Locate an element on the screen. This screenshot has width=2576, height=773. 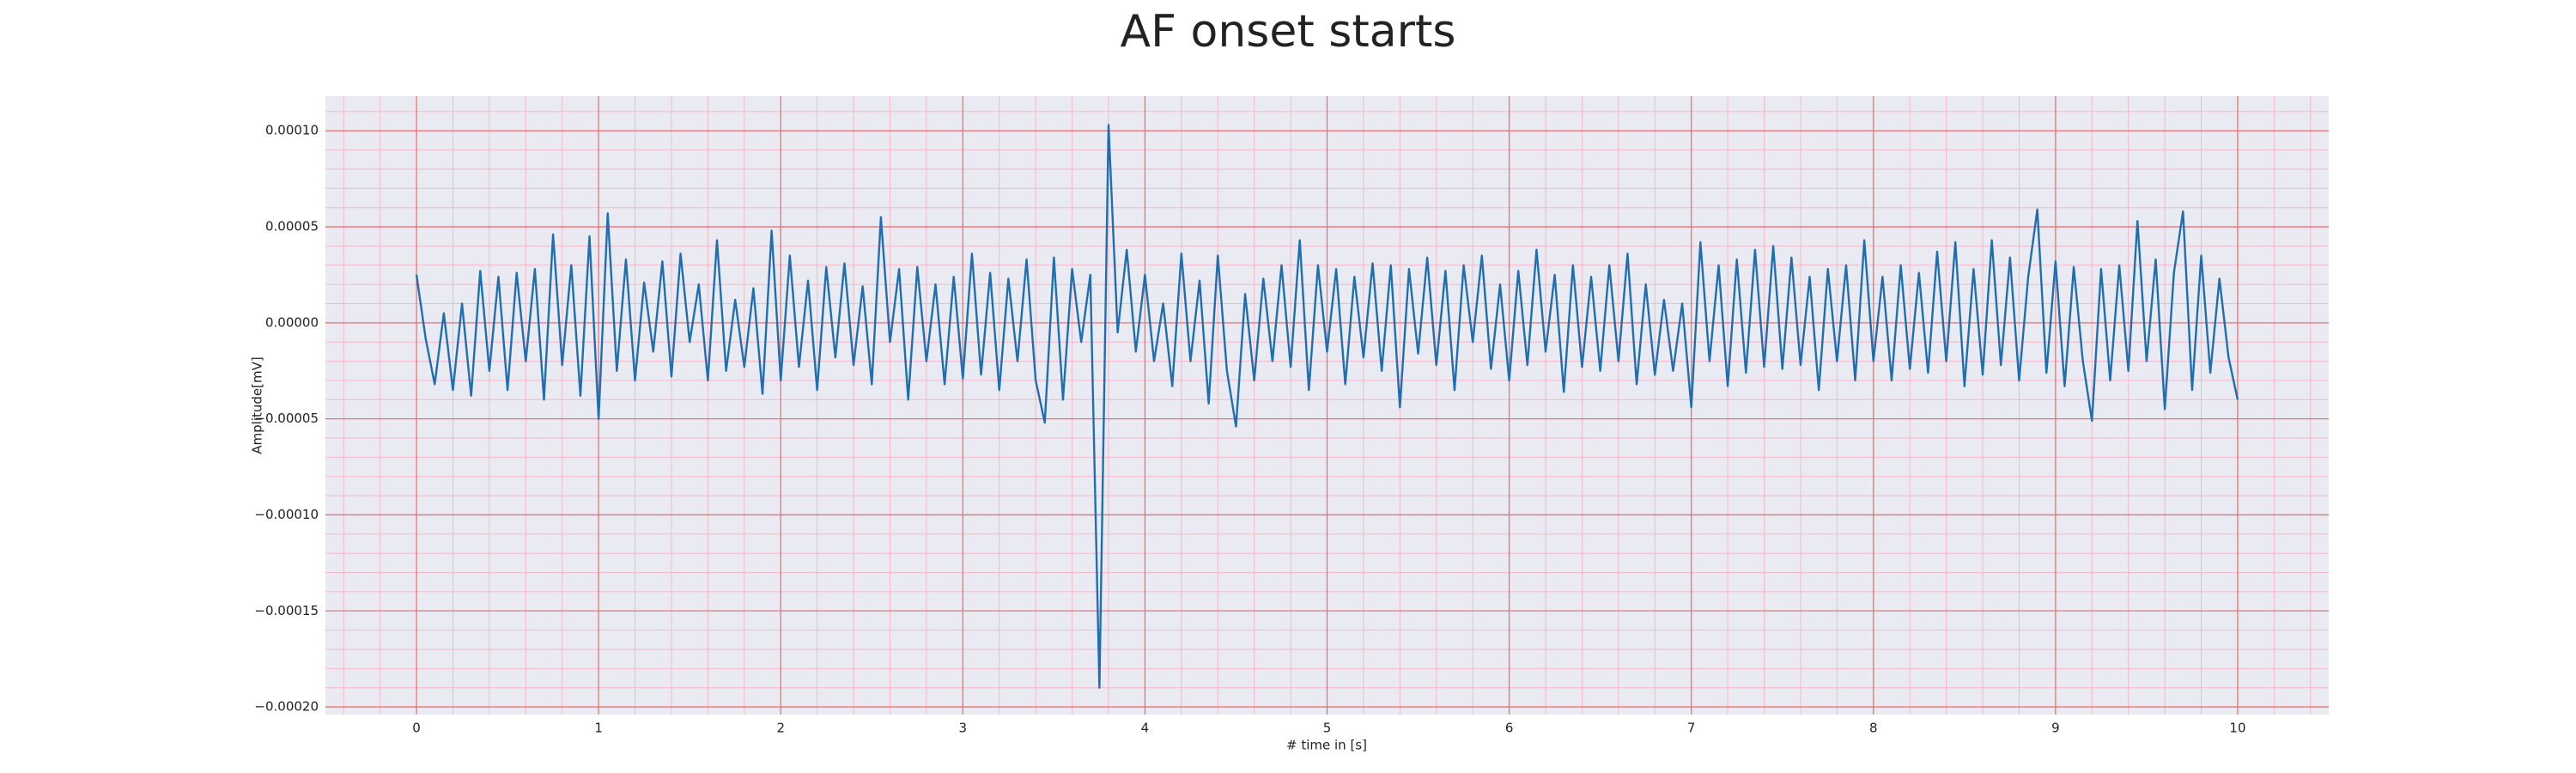
x-tick-label: 5 is located at coordinates (1327, 728).